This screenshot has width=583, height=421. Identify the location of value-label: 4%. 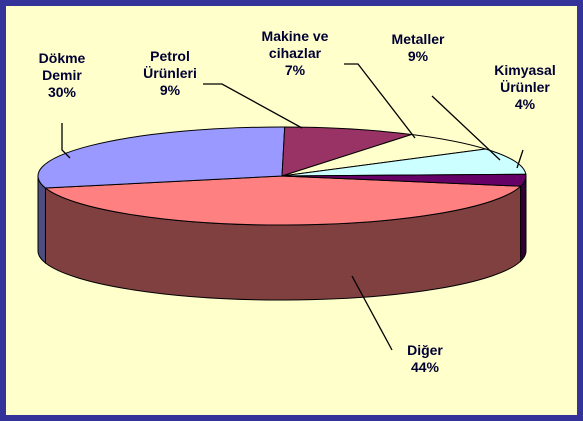
(525, 104).